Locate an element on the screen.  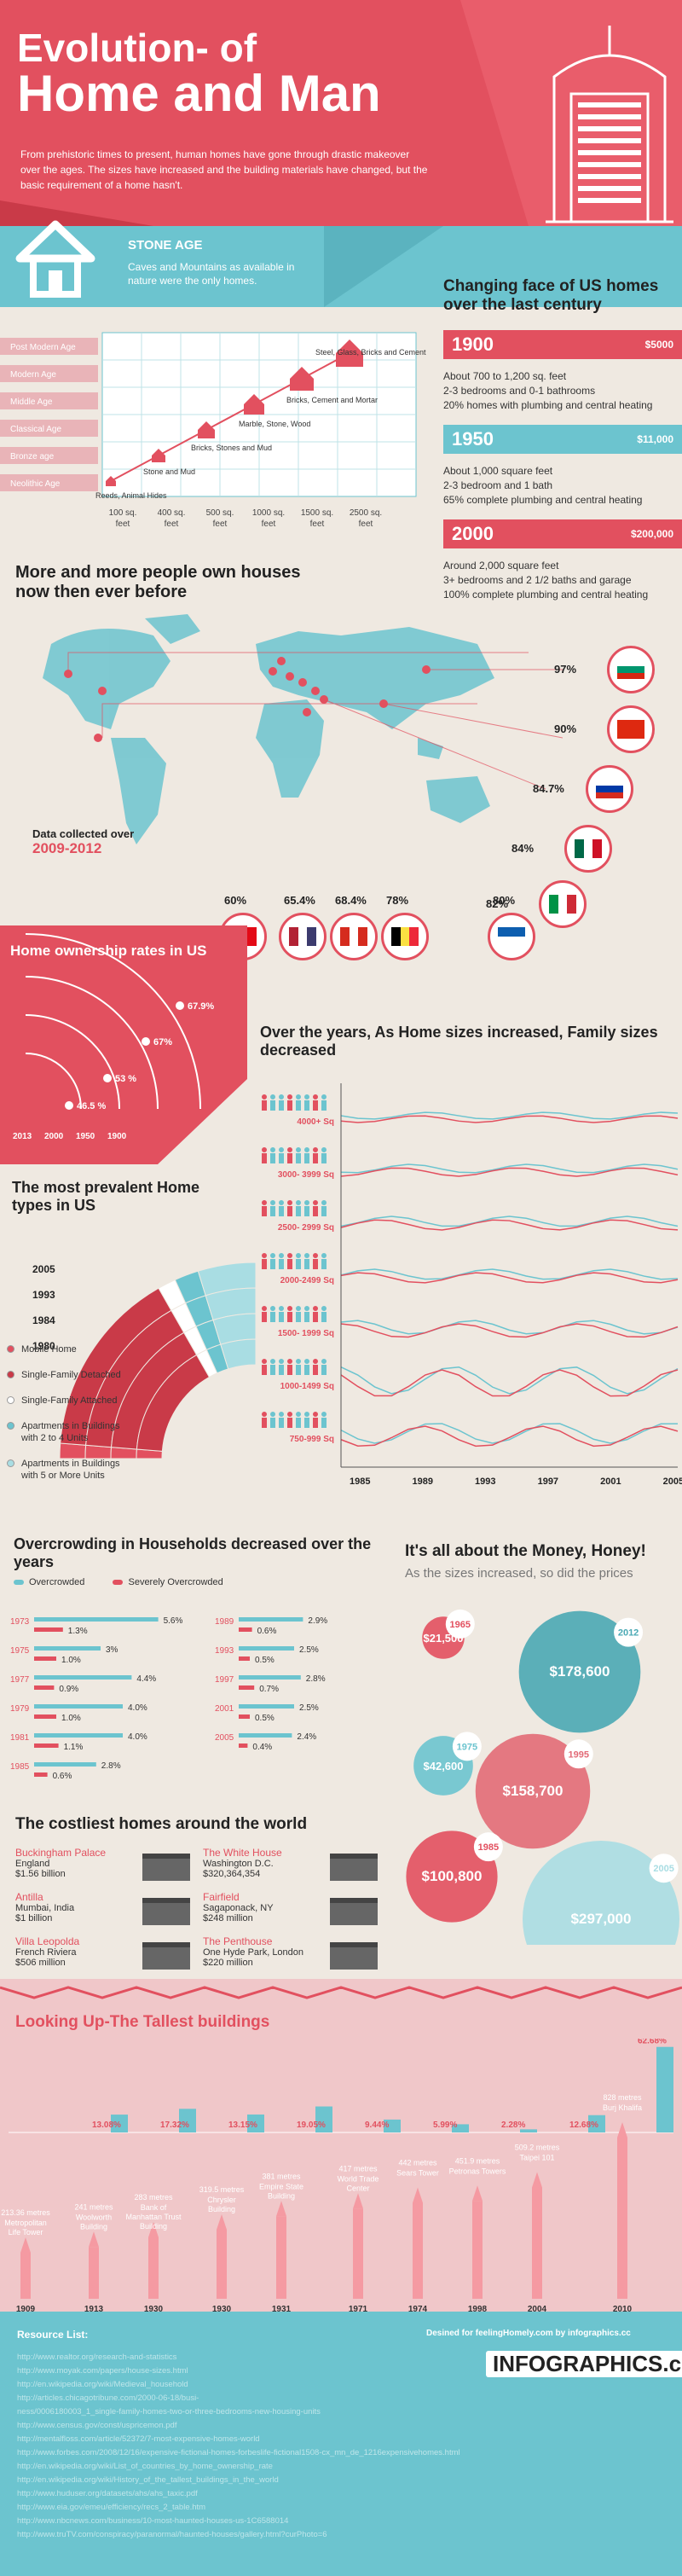
age-material-label: Steel, Glass, Bricks and Cement is located at coordinates (371, 352).